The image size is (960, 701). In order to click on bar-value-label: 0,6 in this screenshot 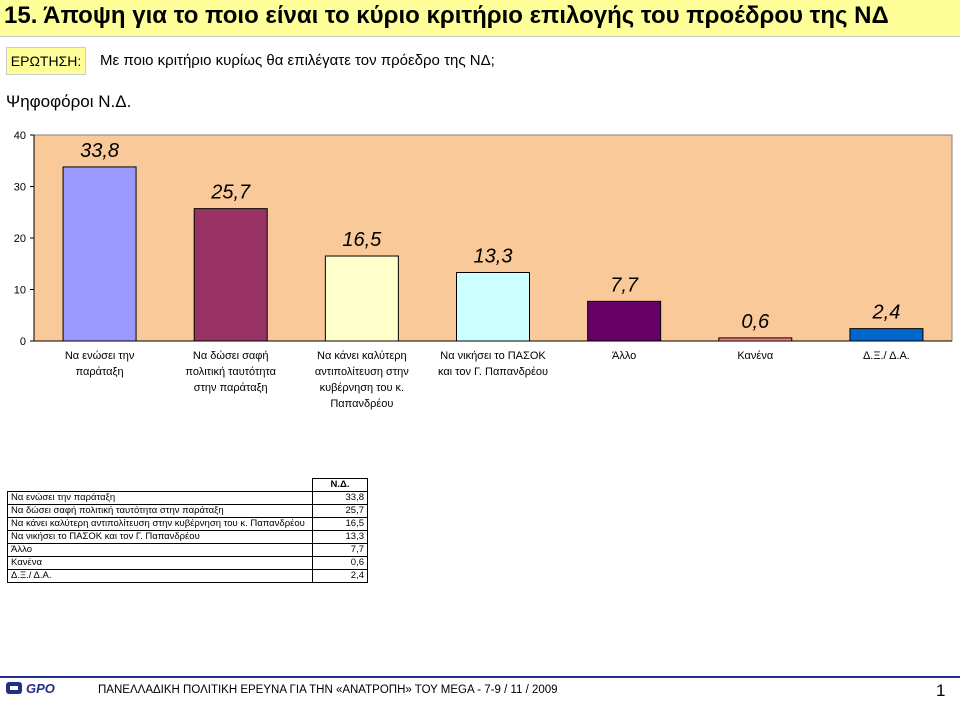, I will do `click(755, 322)`.